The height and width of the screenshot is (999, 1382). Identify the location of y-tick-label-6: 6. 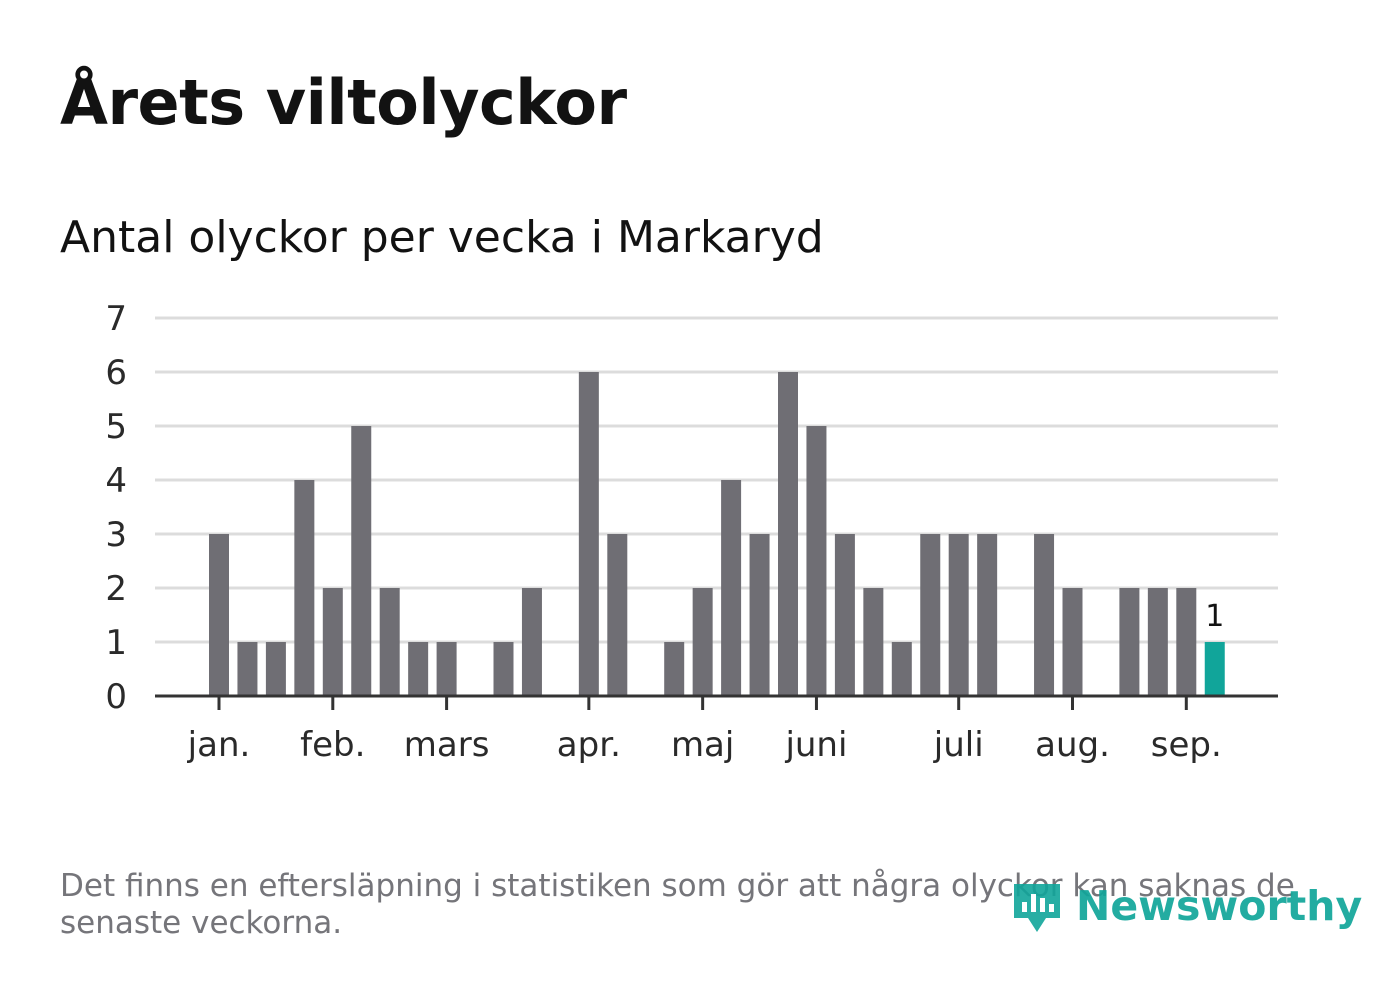
(116, 373).